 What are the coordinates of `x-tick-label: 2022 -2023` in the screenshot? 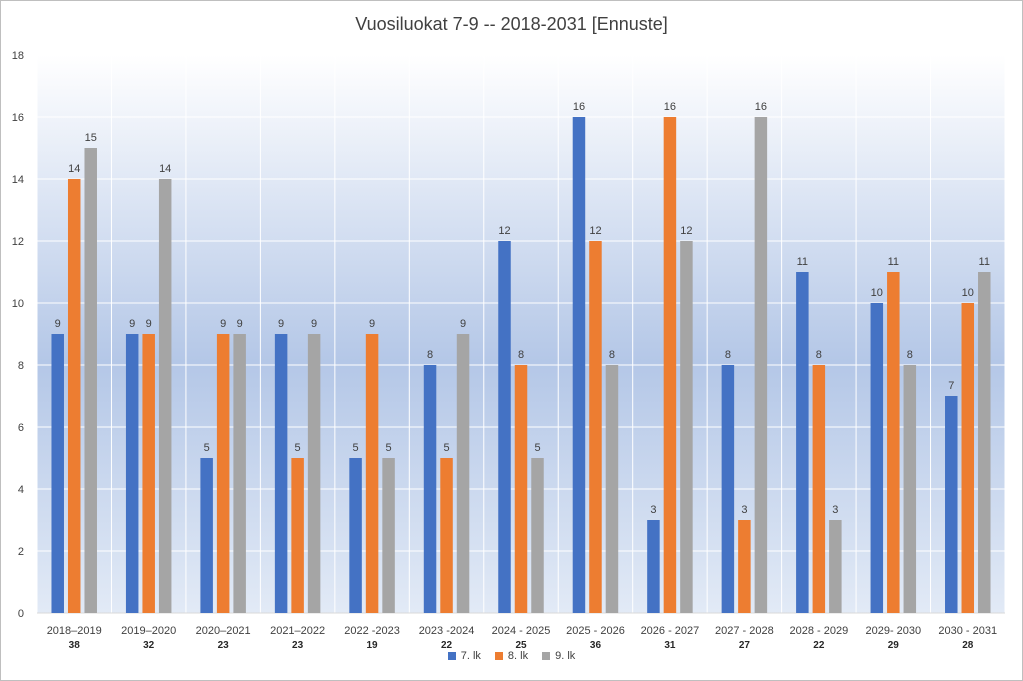 It's located at (372, 631).